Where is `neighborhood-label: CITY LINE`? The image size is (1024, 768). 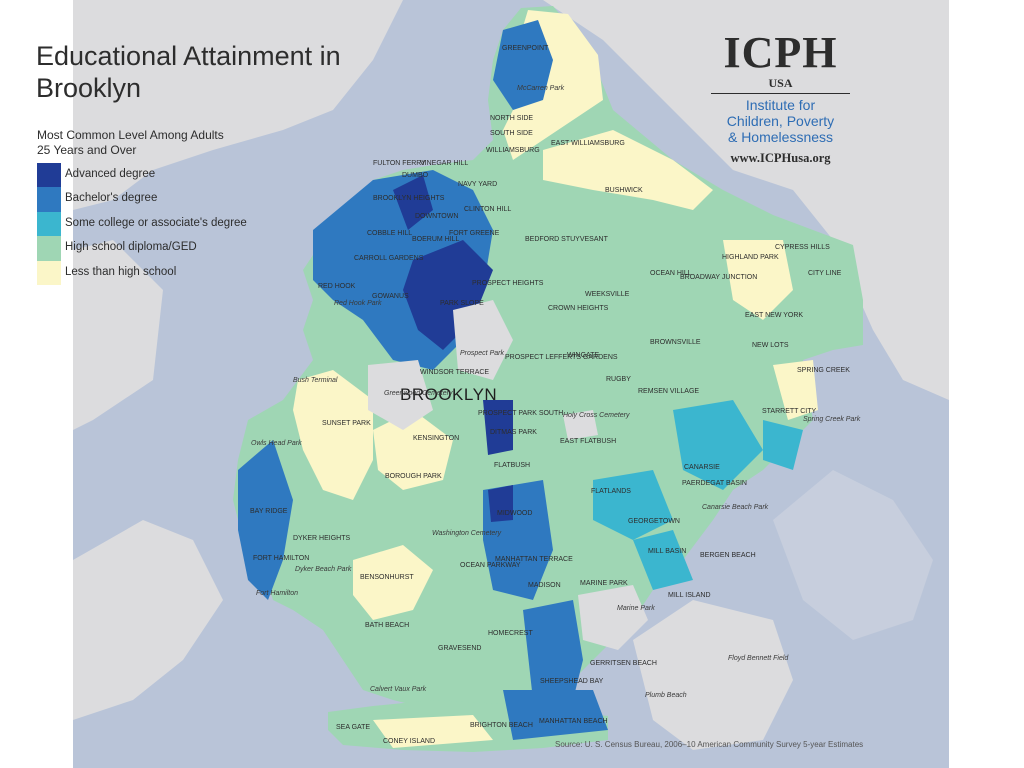
neighborhood-label: CITY LINE is located at coordinates (825, 273).